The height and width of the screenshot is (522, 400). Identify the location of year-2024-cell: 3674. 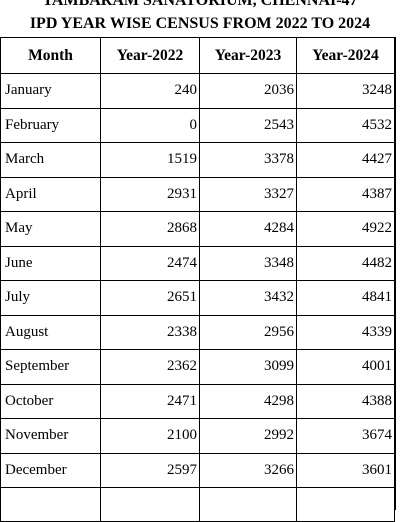
(345, 436).